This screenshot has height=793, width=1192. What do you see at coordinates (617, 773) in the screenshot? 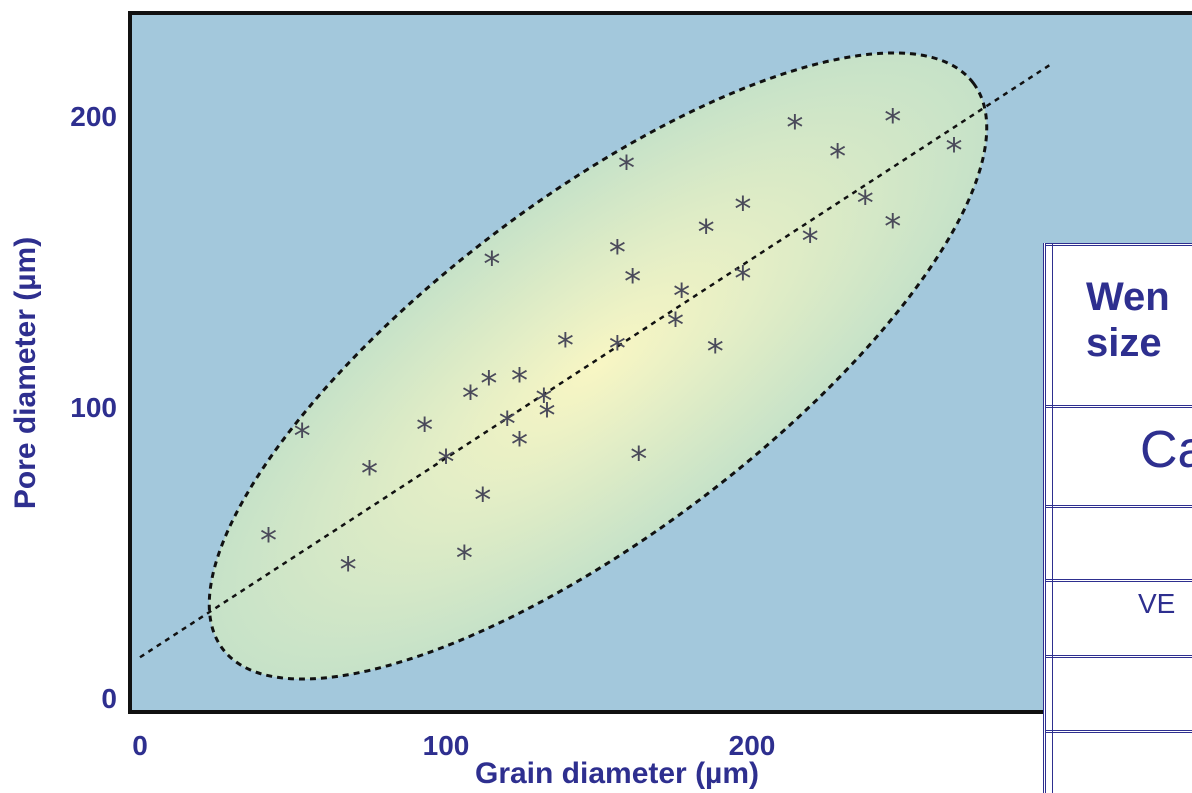
I see `x-axis-label: Grain diameter (µm)` at bounding box center [617, 773].